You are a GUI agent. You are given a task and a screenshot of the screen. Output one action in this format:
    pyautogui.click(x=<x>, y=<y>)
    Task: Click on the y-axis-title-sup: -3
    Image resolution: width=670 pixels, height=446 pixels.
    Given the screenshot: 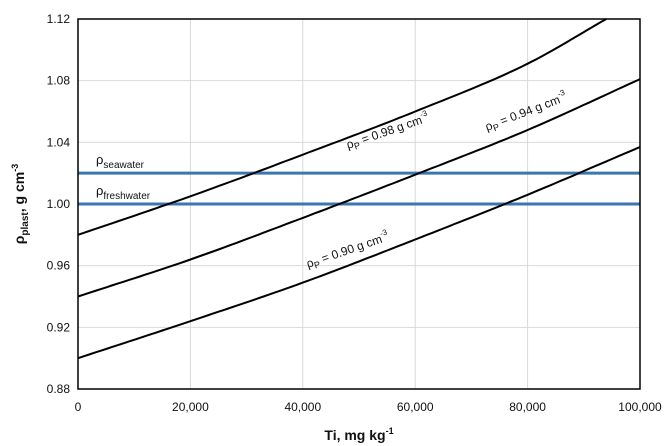 What is the action you would take?
    pyautogui.click(x=15, y=168)
    